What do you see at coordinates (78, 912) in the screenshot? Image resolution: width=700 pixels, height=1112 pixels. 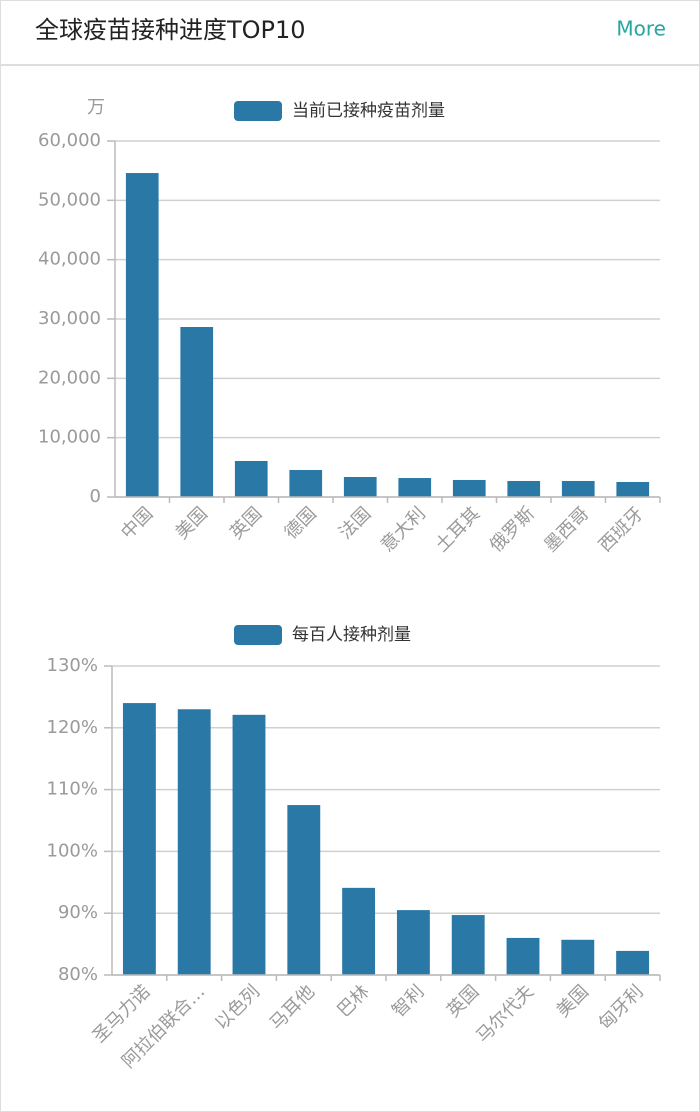 I see `y-tick-label: 90%` at bounding box center [78, 912].